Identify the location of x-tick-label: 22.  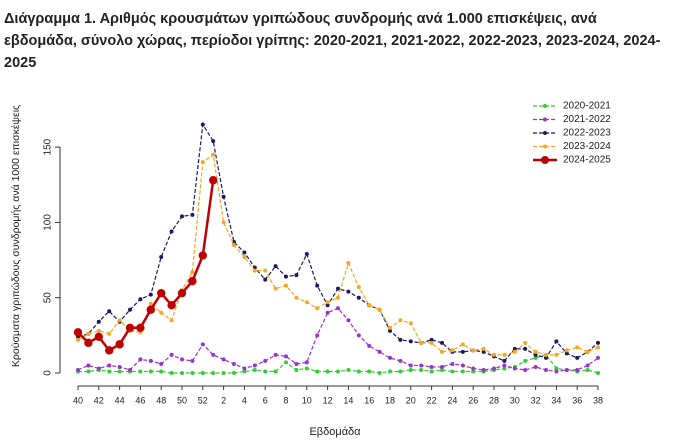
(432, 400).